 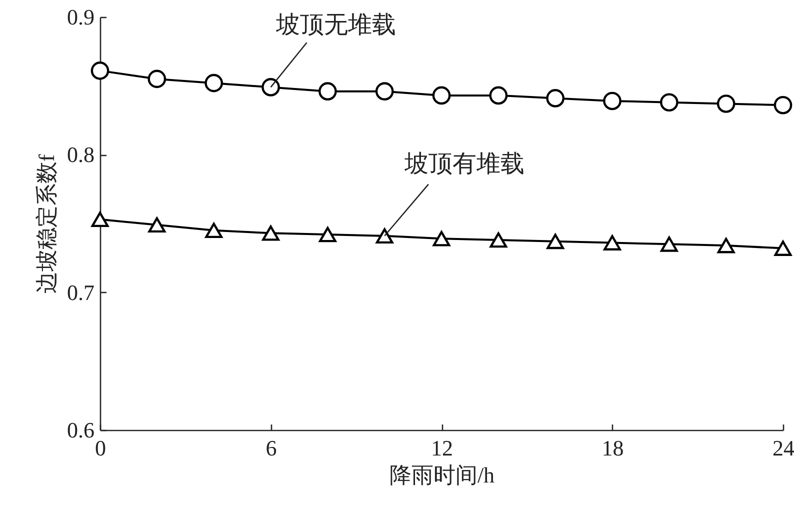 What do you see at coordinates (46, 224) in the screenshot?
I see `y-axis-title: 边坡稳定系数f` at bounding box center [46, 224].